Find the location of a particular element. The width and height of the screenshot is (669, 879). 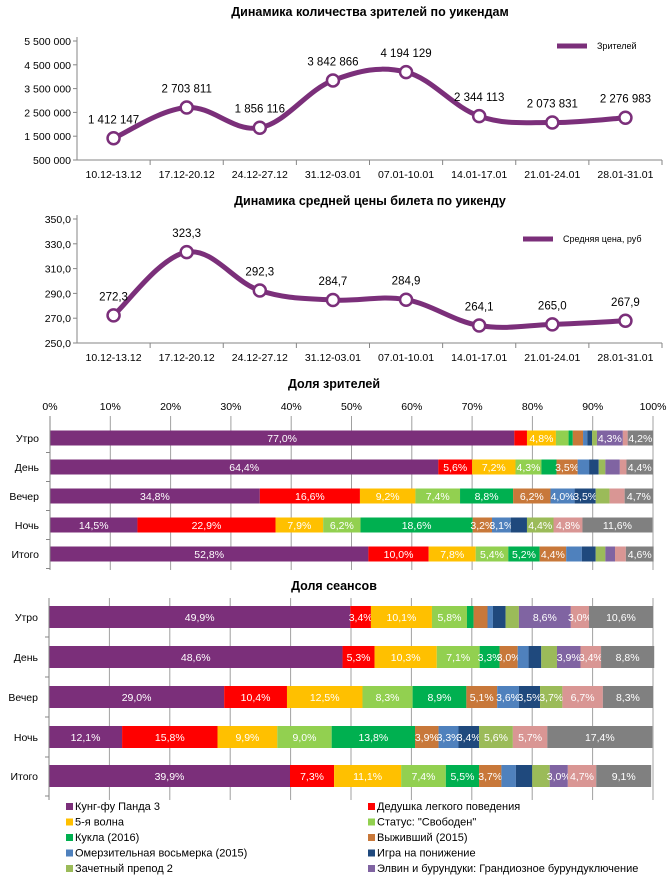

bar-label: 15,8% is located at coordinates (170, 738).